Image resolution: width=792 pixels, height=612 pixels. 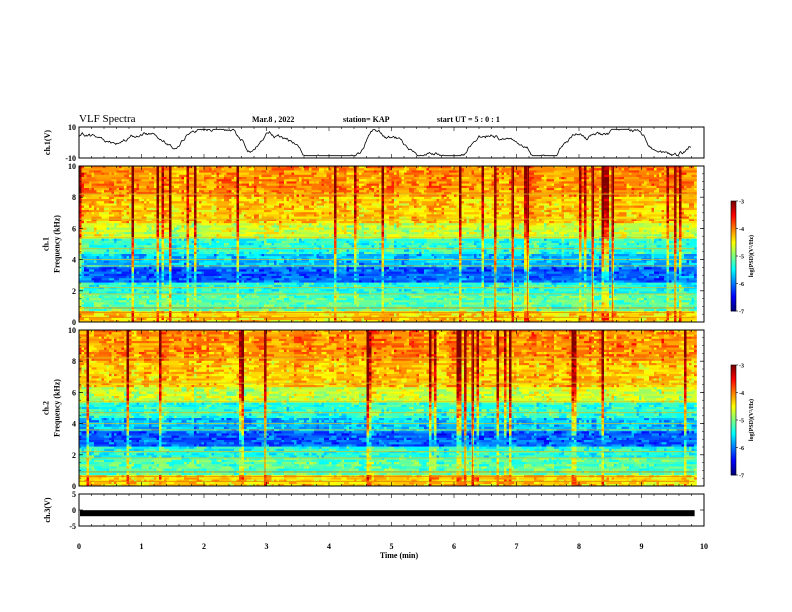 I want to click on x-tick-label: 3, so click(x=267, y=546).